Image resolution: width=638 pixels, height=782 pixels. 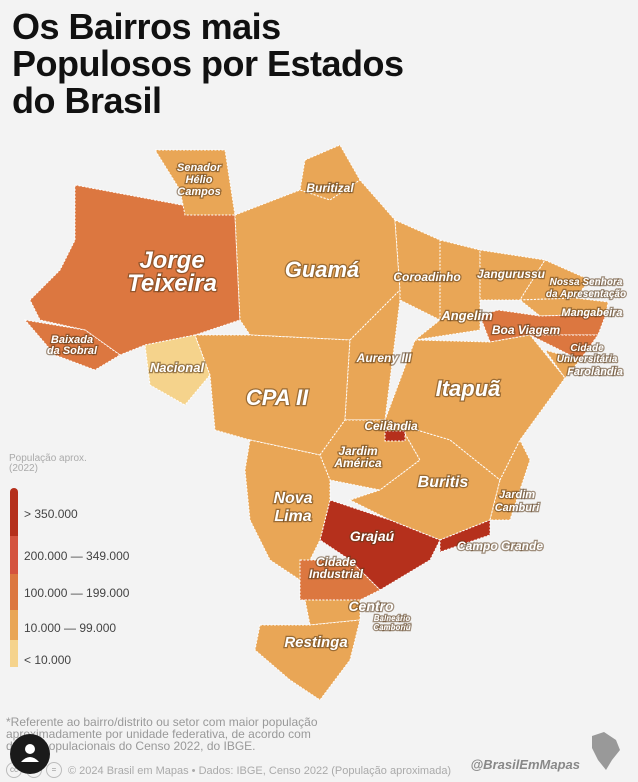 What do you see at coordinates (465, 536) in the screenshot?
I see `state-rj` at bounding box center [465, 536].